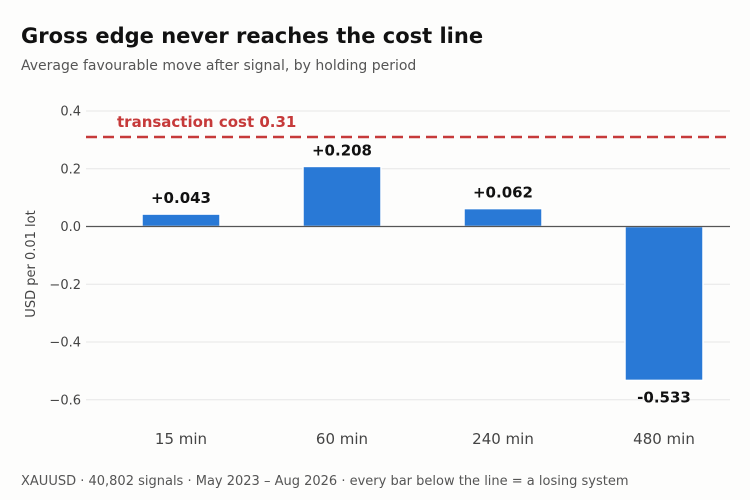 This screenshot has width=750, height=500. I want to click on y-axis-label: USD per 0.01 lot, so click(31, 263).